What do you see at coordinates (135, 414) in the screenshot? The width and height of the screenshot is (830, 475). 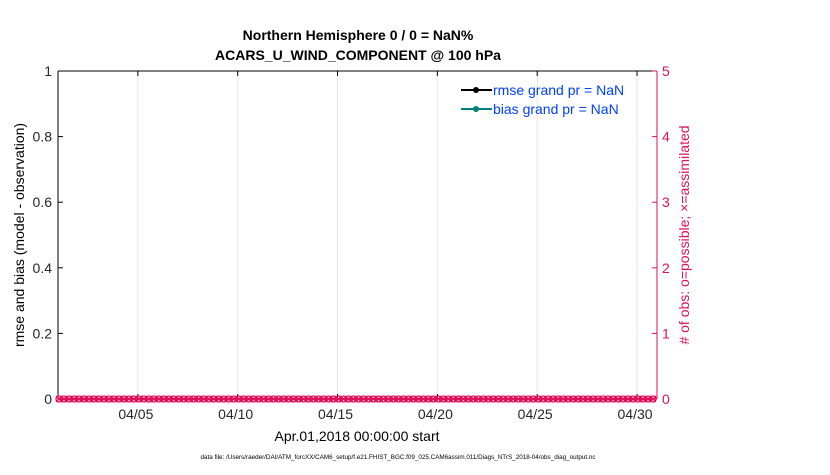 I see `x-tick-label: 04/05` at bounding box center [135, 414].